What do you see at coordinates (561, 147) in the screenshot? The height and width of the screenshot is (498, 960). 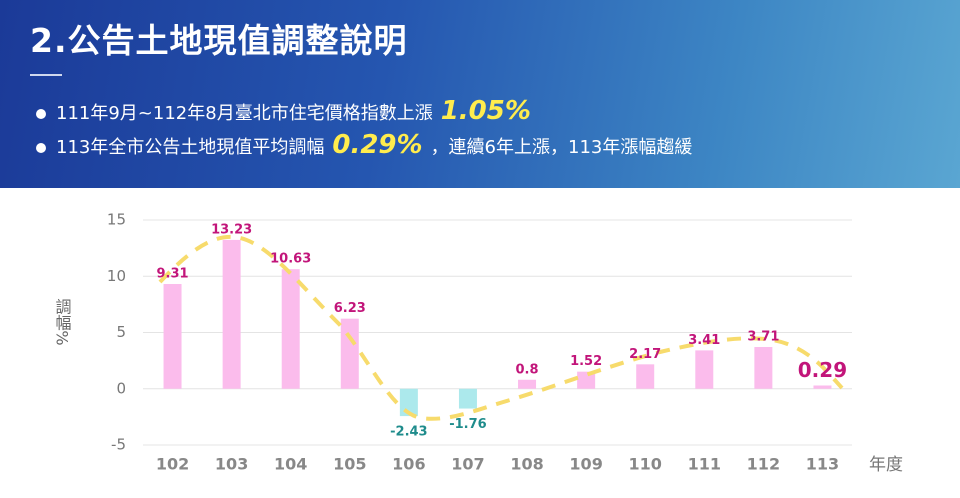 I see `bullet-text: ，連續6年上漲，113年漲幅趨緩` at bounding box center [561, 147].